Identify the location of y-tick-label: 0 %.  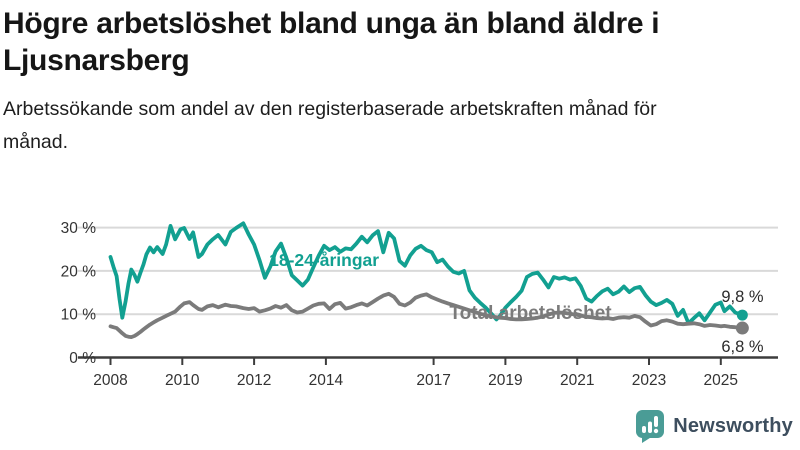
(82, 358).